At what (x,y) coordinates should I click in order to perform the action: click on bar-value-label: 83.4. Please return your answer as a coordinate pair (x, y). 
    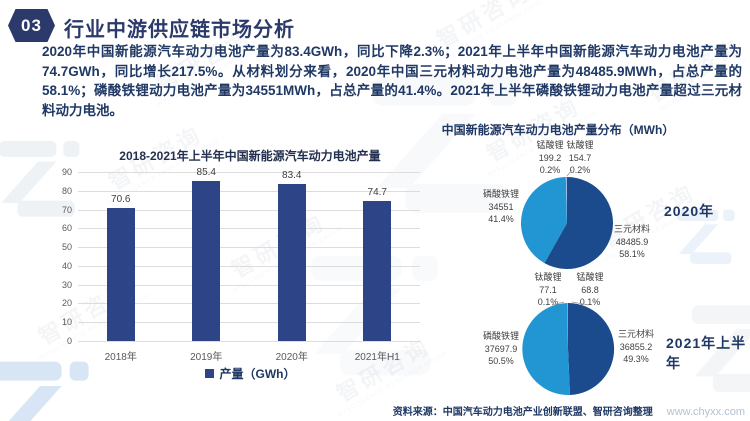
    Looking at the image, I should click on (292, 176).